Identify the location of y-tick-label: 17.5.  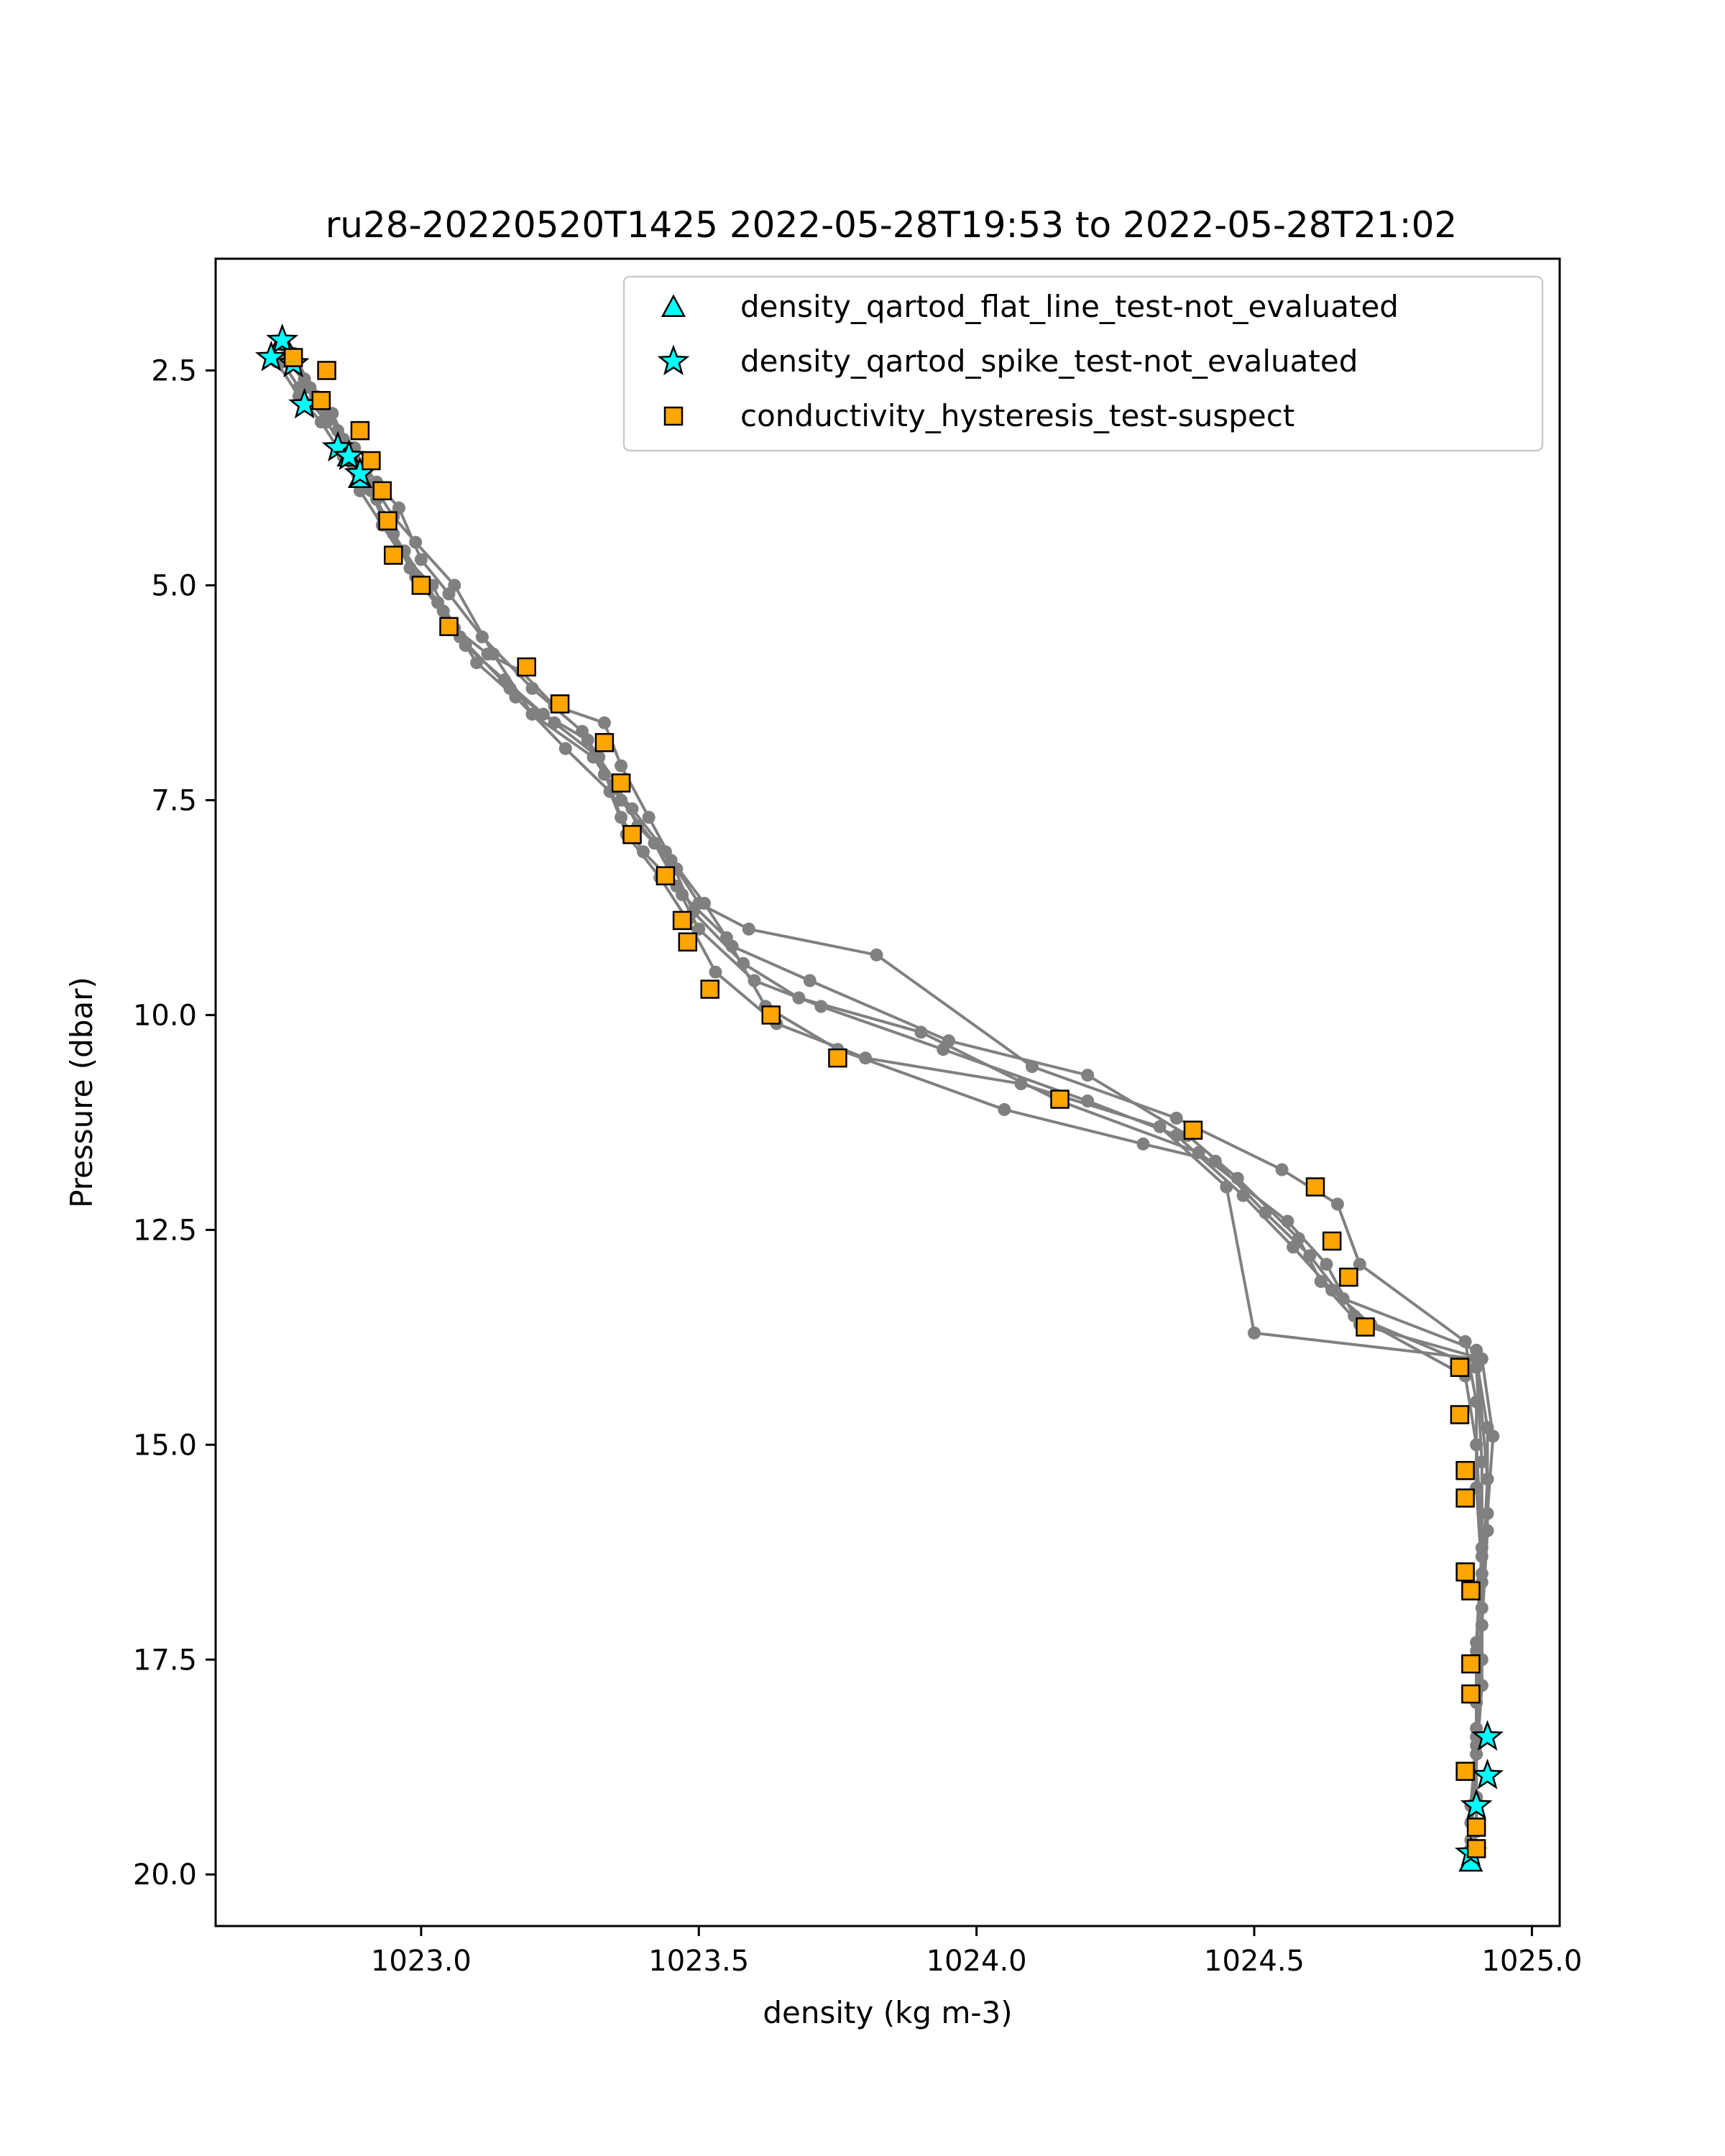
(165, 1660).